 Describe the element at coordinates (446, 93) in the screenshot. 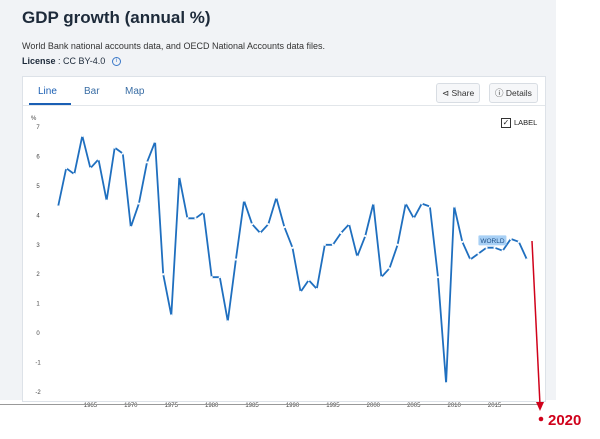

I see `share-icon: ⊲` at that location.